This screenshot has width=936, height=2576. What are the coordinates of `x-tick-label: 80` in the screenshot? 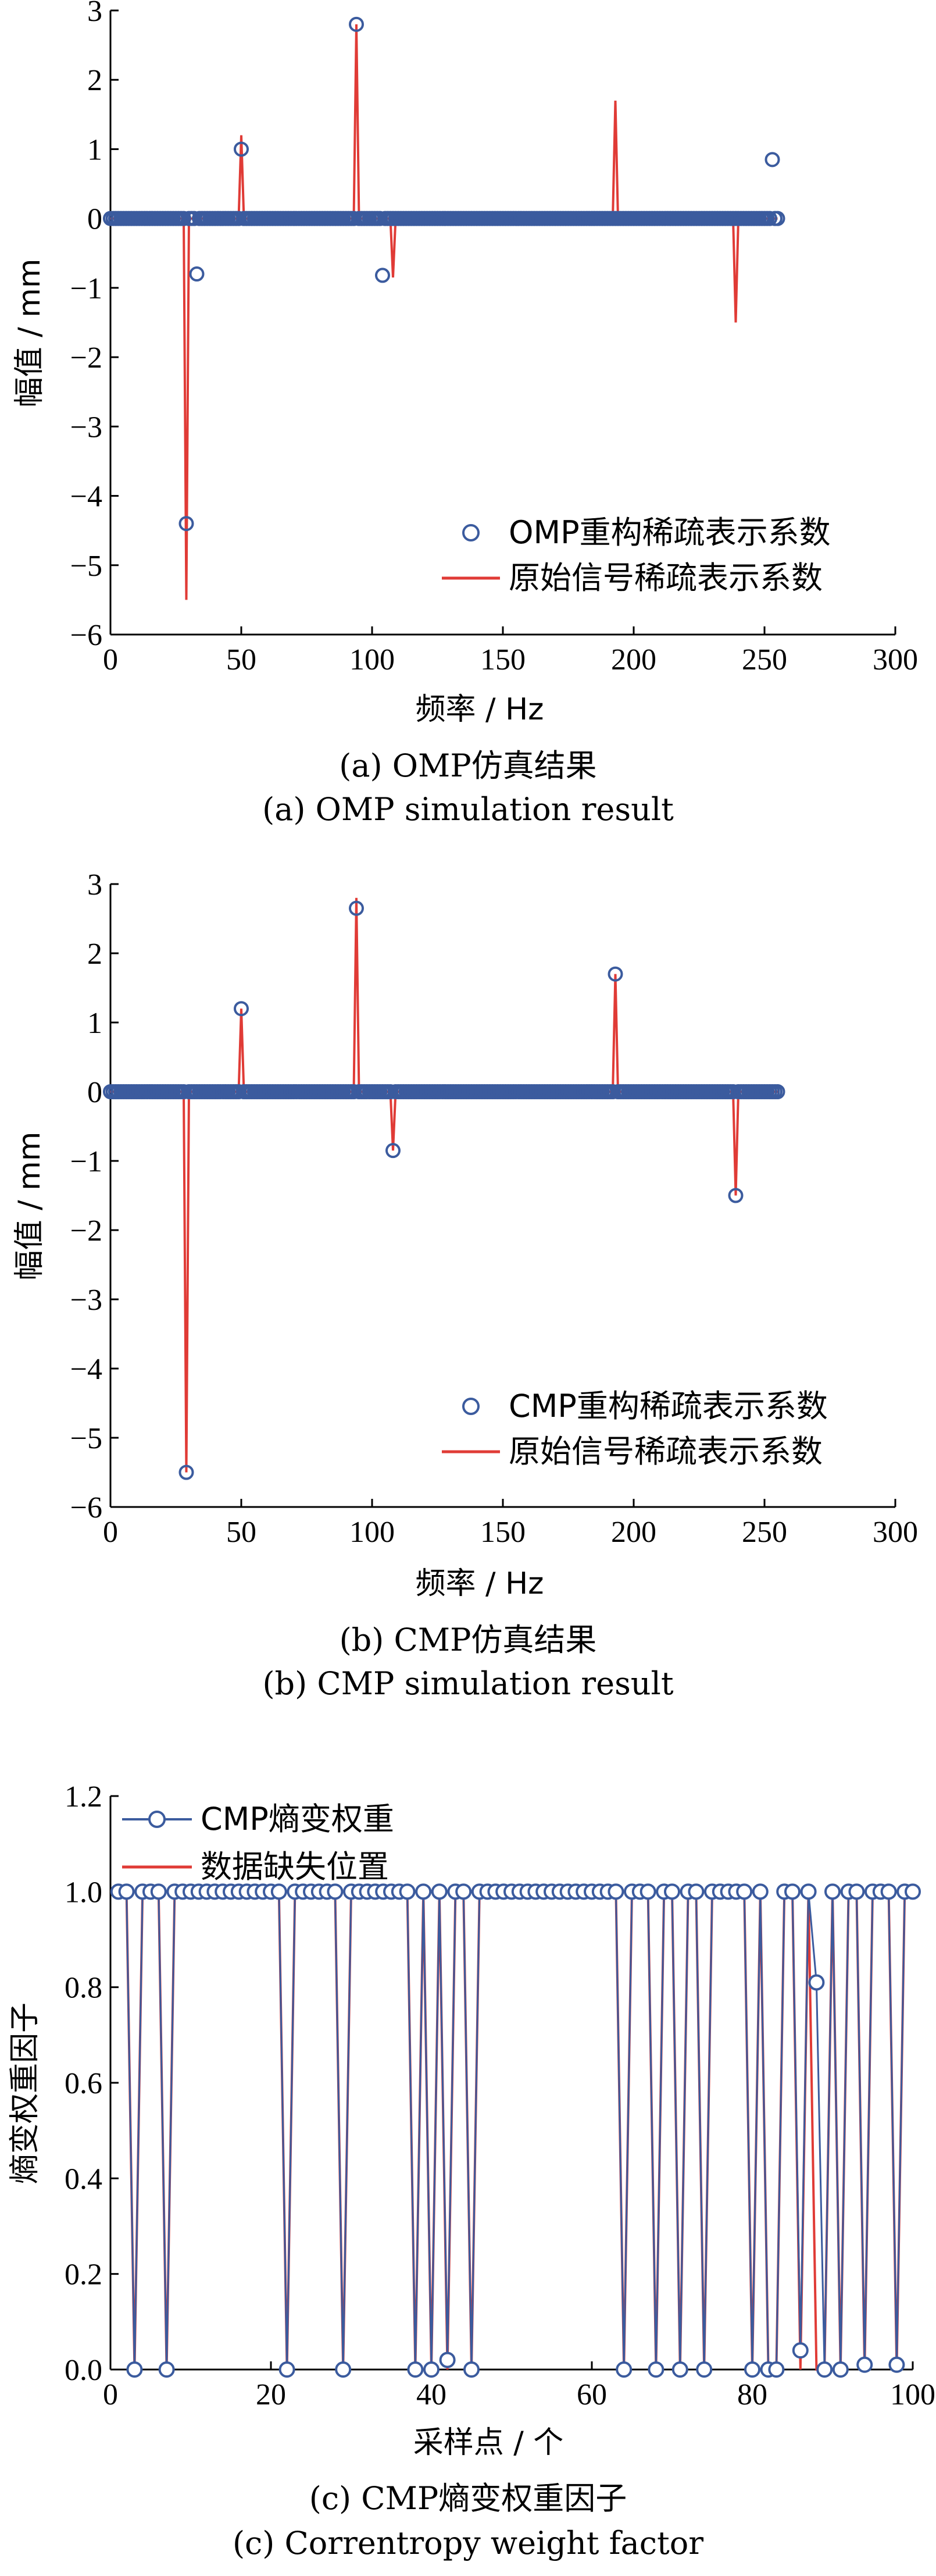 It's located at (752, 2394).